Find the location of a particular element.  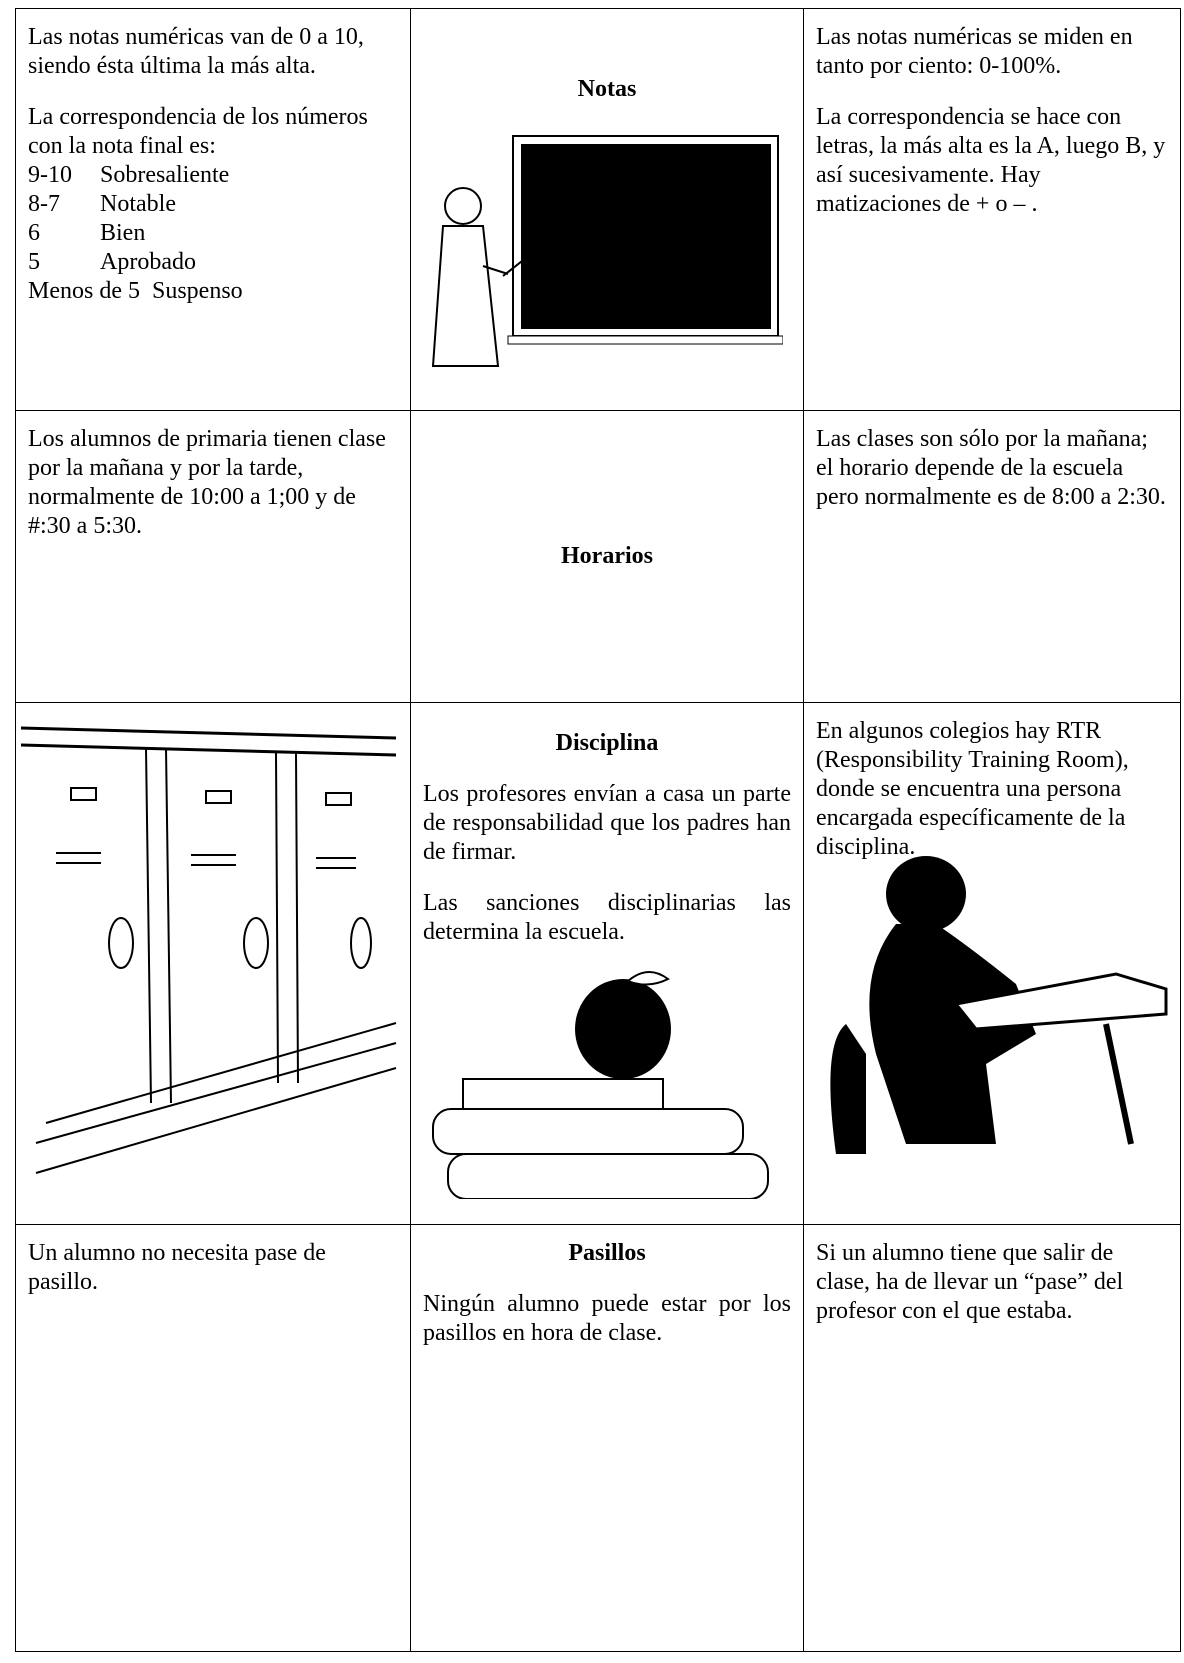

text: Un alumno no necesita pase de pasillo. is located at coordinates (177, 1267).